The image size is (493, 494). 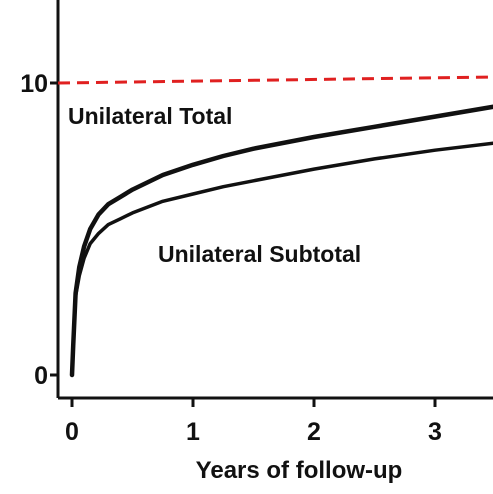 I want to click on x-tick-label: 1, so click(x=193, y=432).